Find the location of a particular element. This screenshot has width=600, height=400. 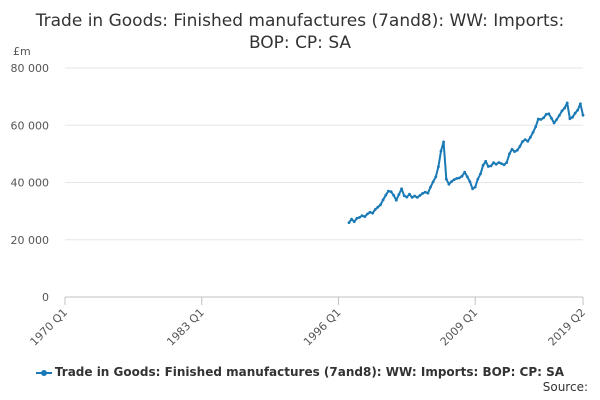

y-axis-ticks: 0 20 000 40 000 60 000 80 000 is located at coordinates (30, 183).